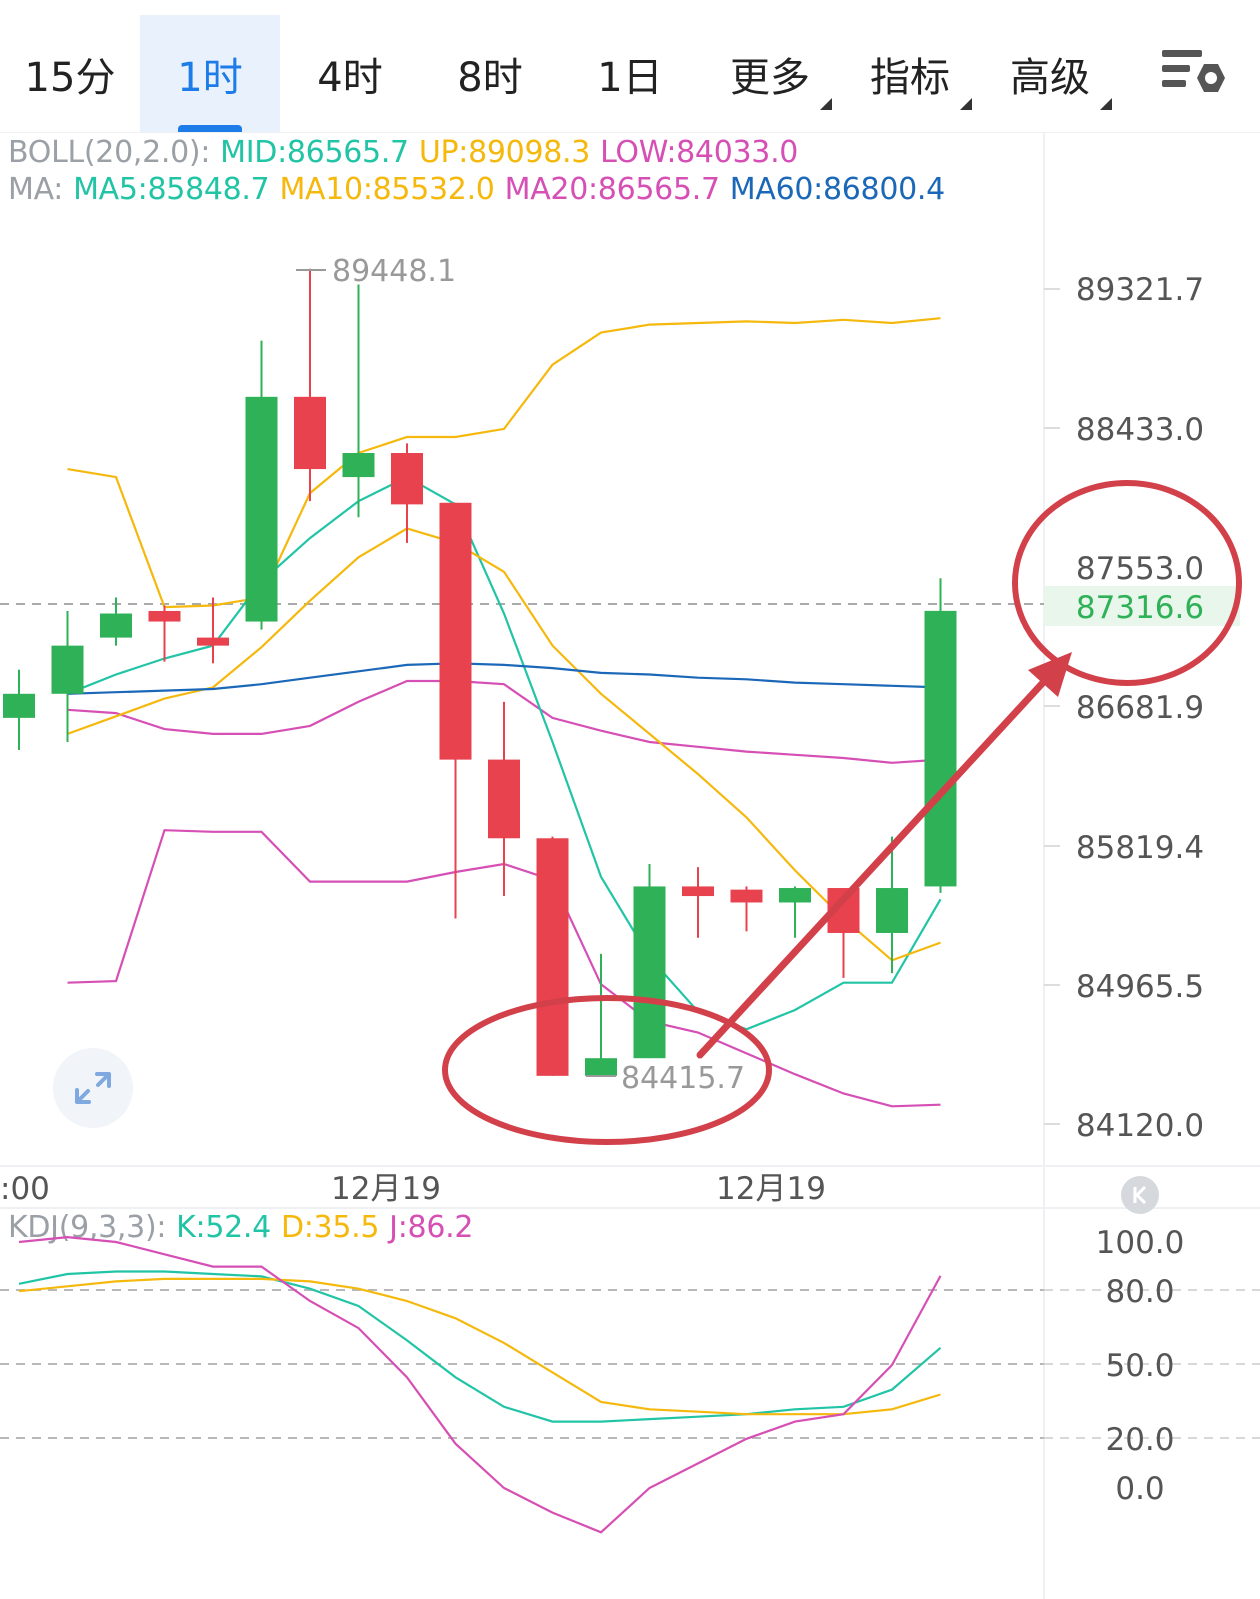  Describe the element at coordinates (223, 1227) in the screenshot. I see `kdj-k: K:52.4` at that location.